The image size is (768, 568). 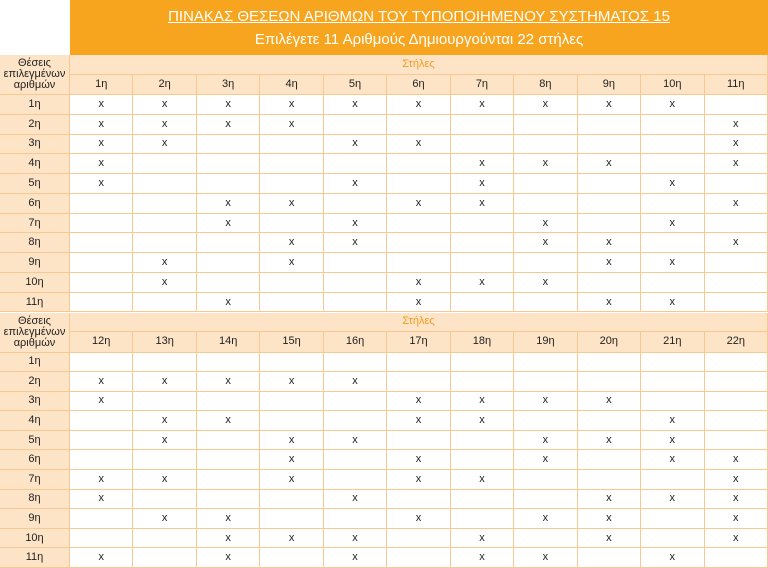 What do you see at coordinates (35, 243) in the screenshot?
I see `row-label: 8η` at bounding box center [35, 243].